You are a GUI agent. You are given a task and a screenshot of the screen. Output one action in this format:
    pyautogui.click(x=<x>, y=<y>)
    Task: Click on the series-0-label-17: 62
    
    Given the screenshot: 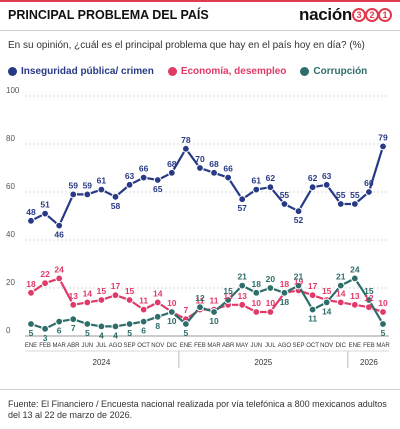 What is the action you would take?
    pyautogui.click(x=271, y=178)
    